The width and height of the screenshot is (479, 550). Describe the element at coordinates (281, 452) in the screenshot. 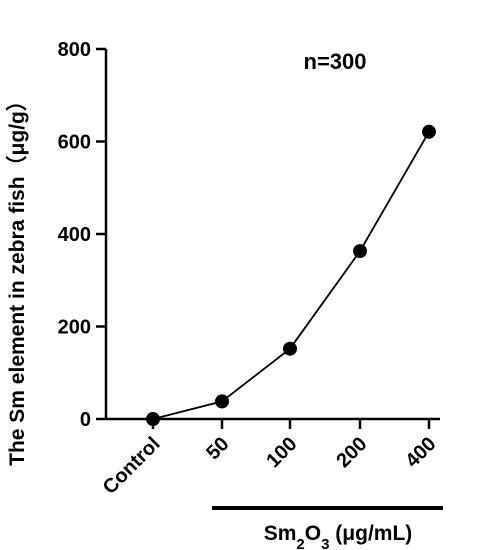

I see `x-tick-label: 100` at that location.